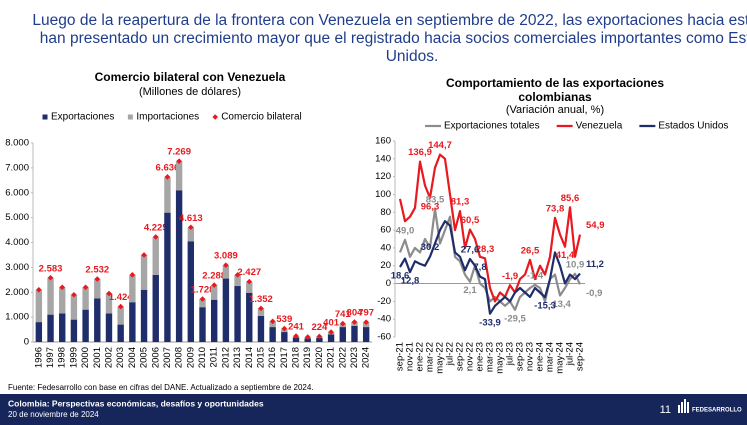  Describe the element at coordinates (191, 218) in the screenshot. I see `data-label: 4.613` at that location.